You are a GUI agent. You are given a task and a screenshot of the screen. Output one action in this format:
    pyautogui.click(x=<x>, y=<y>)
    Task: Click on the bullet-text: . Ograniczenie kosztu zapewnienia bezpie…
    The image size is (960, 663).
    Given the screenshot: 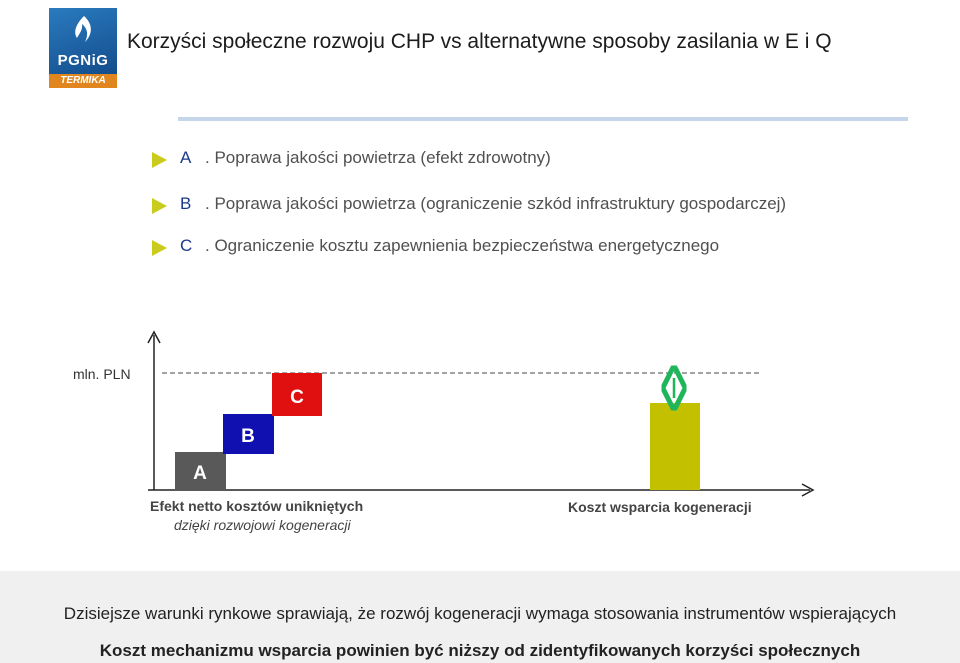 What is the action you would take?
    pyautogui.click(x=462, y=245)
    